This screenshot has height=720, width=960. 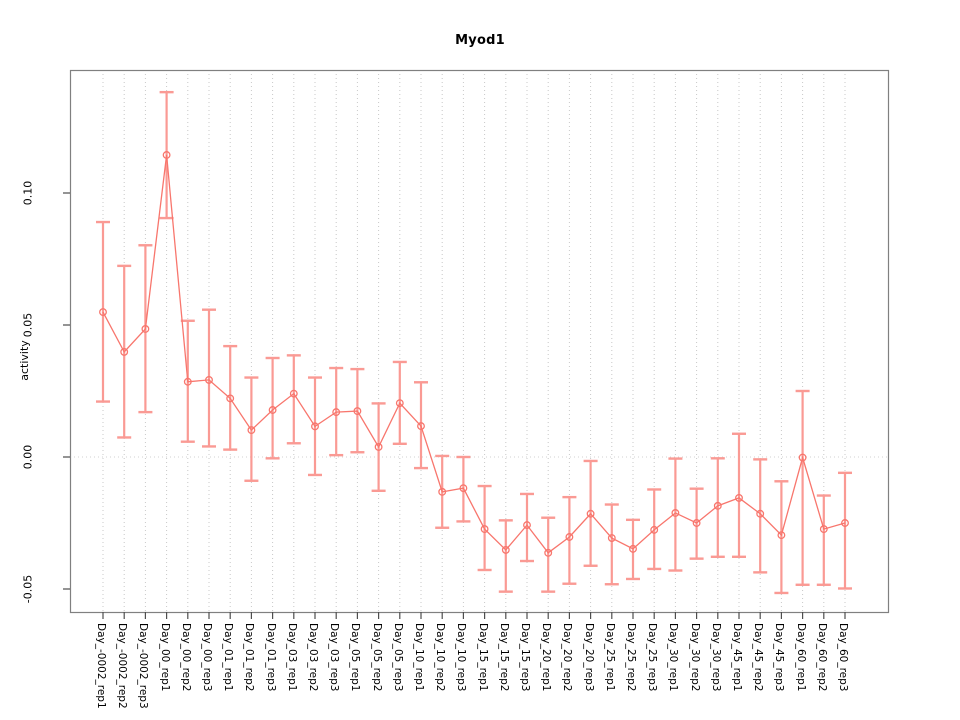 I want to click on page-title: Myod1, so click(x=480, y=40).